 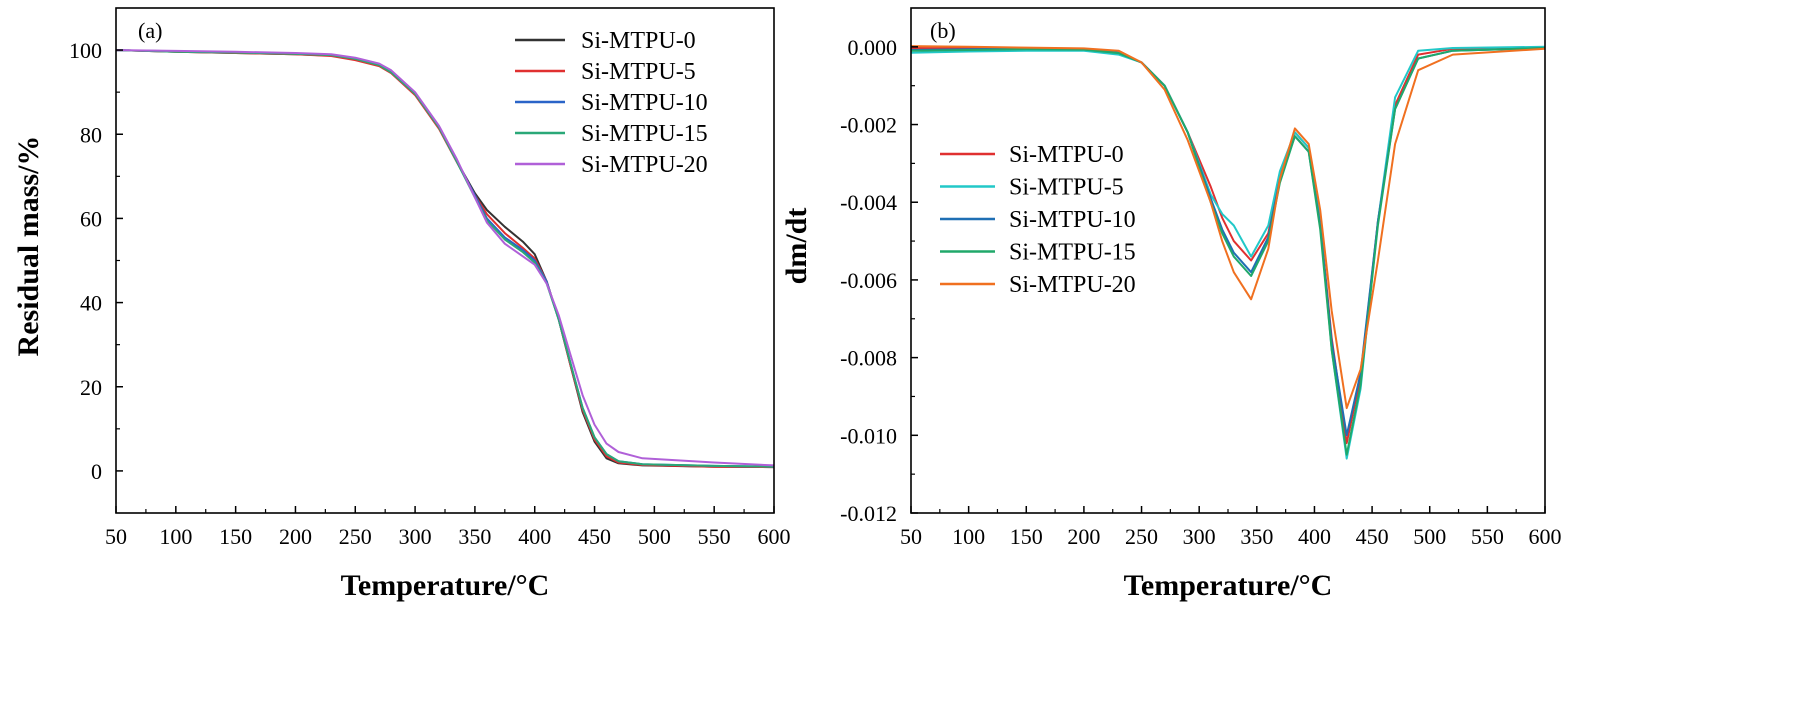 I want to click on y-axis-title: dm/dt, so click(x=796, y=246).